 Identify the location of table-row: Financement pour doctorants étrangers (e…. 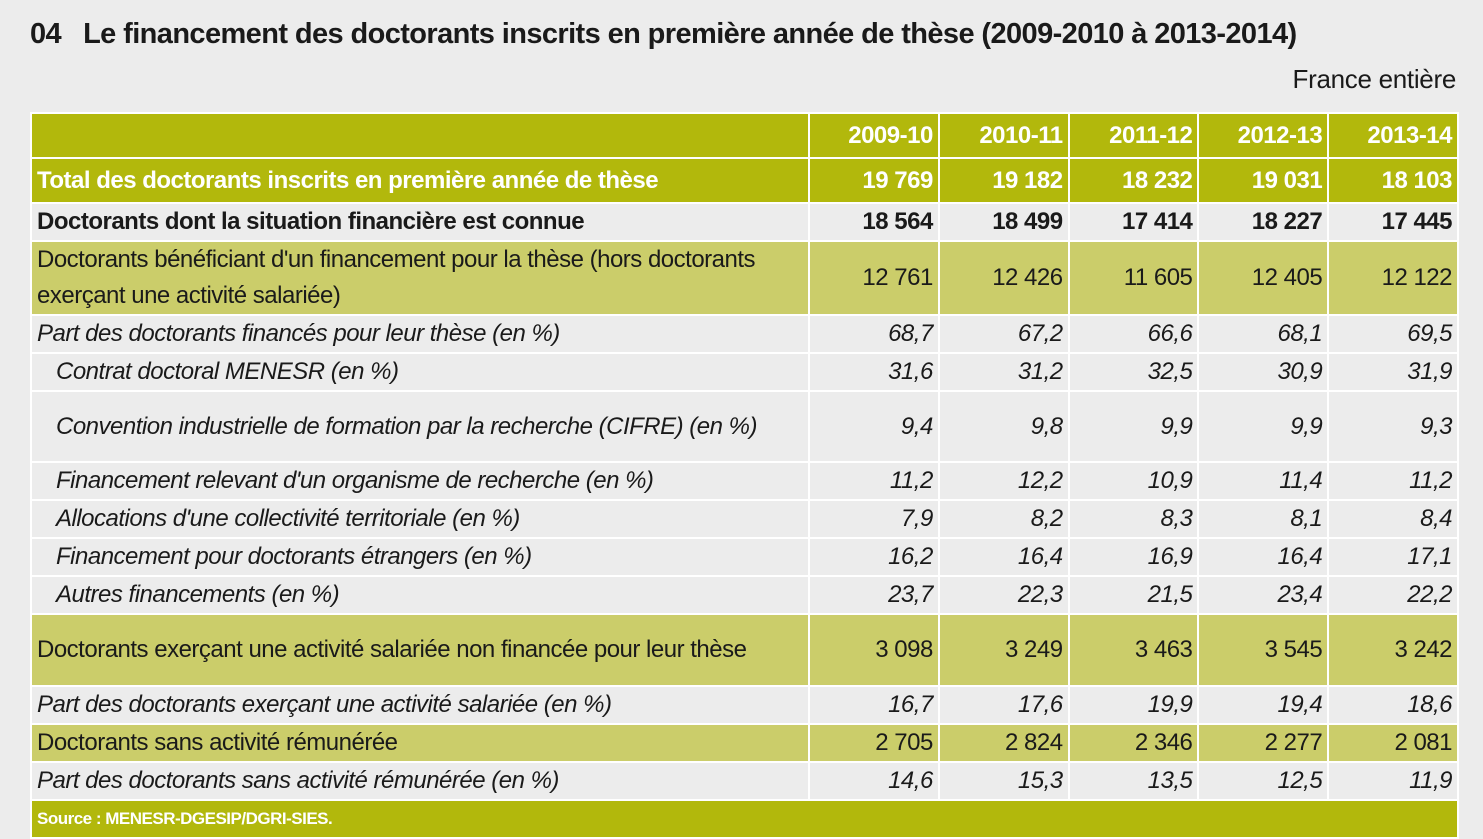
(744, 557).